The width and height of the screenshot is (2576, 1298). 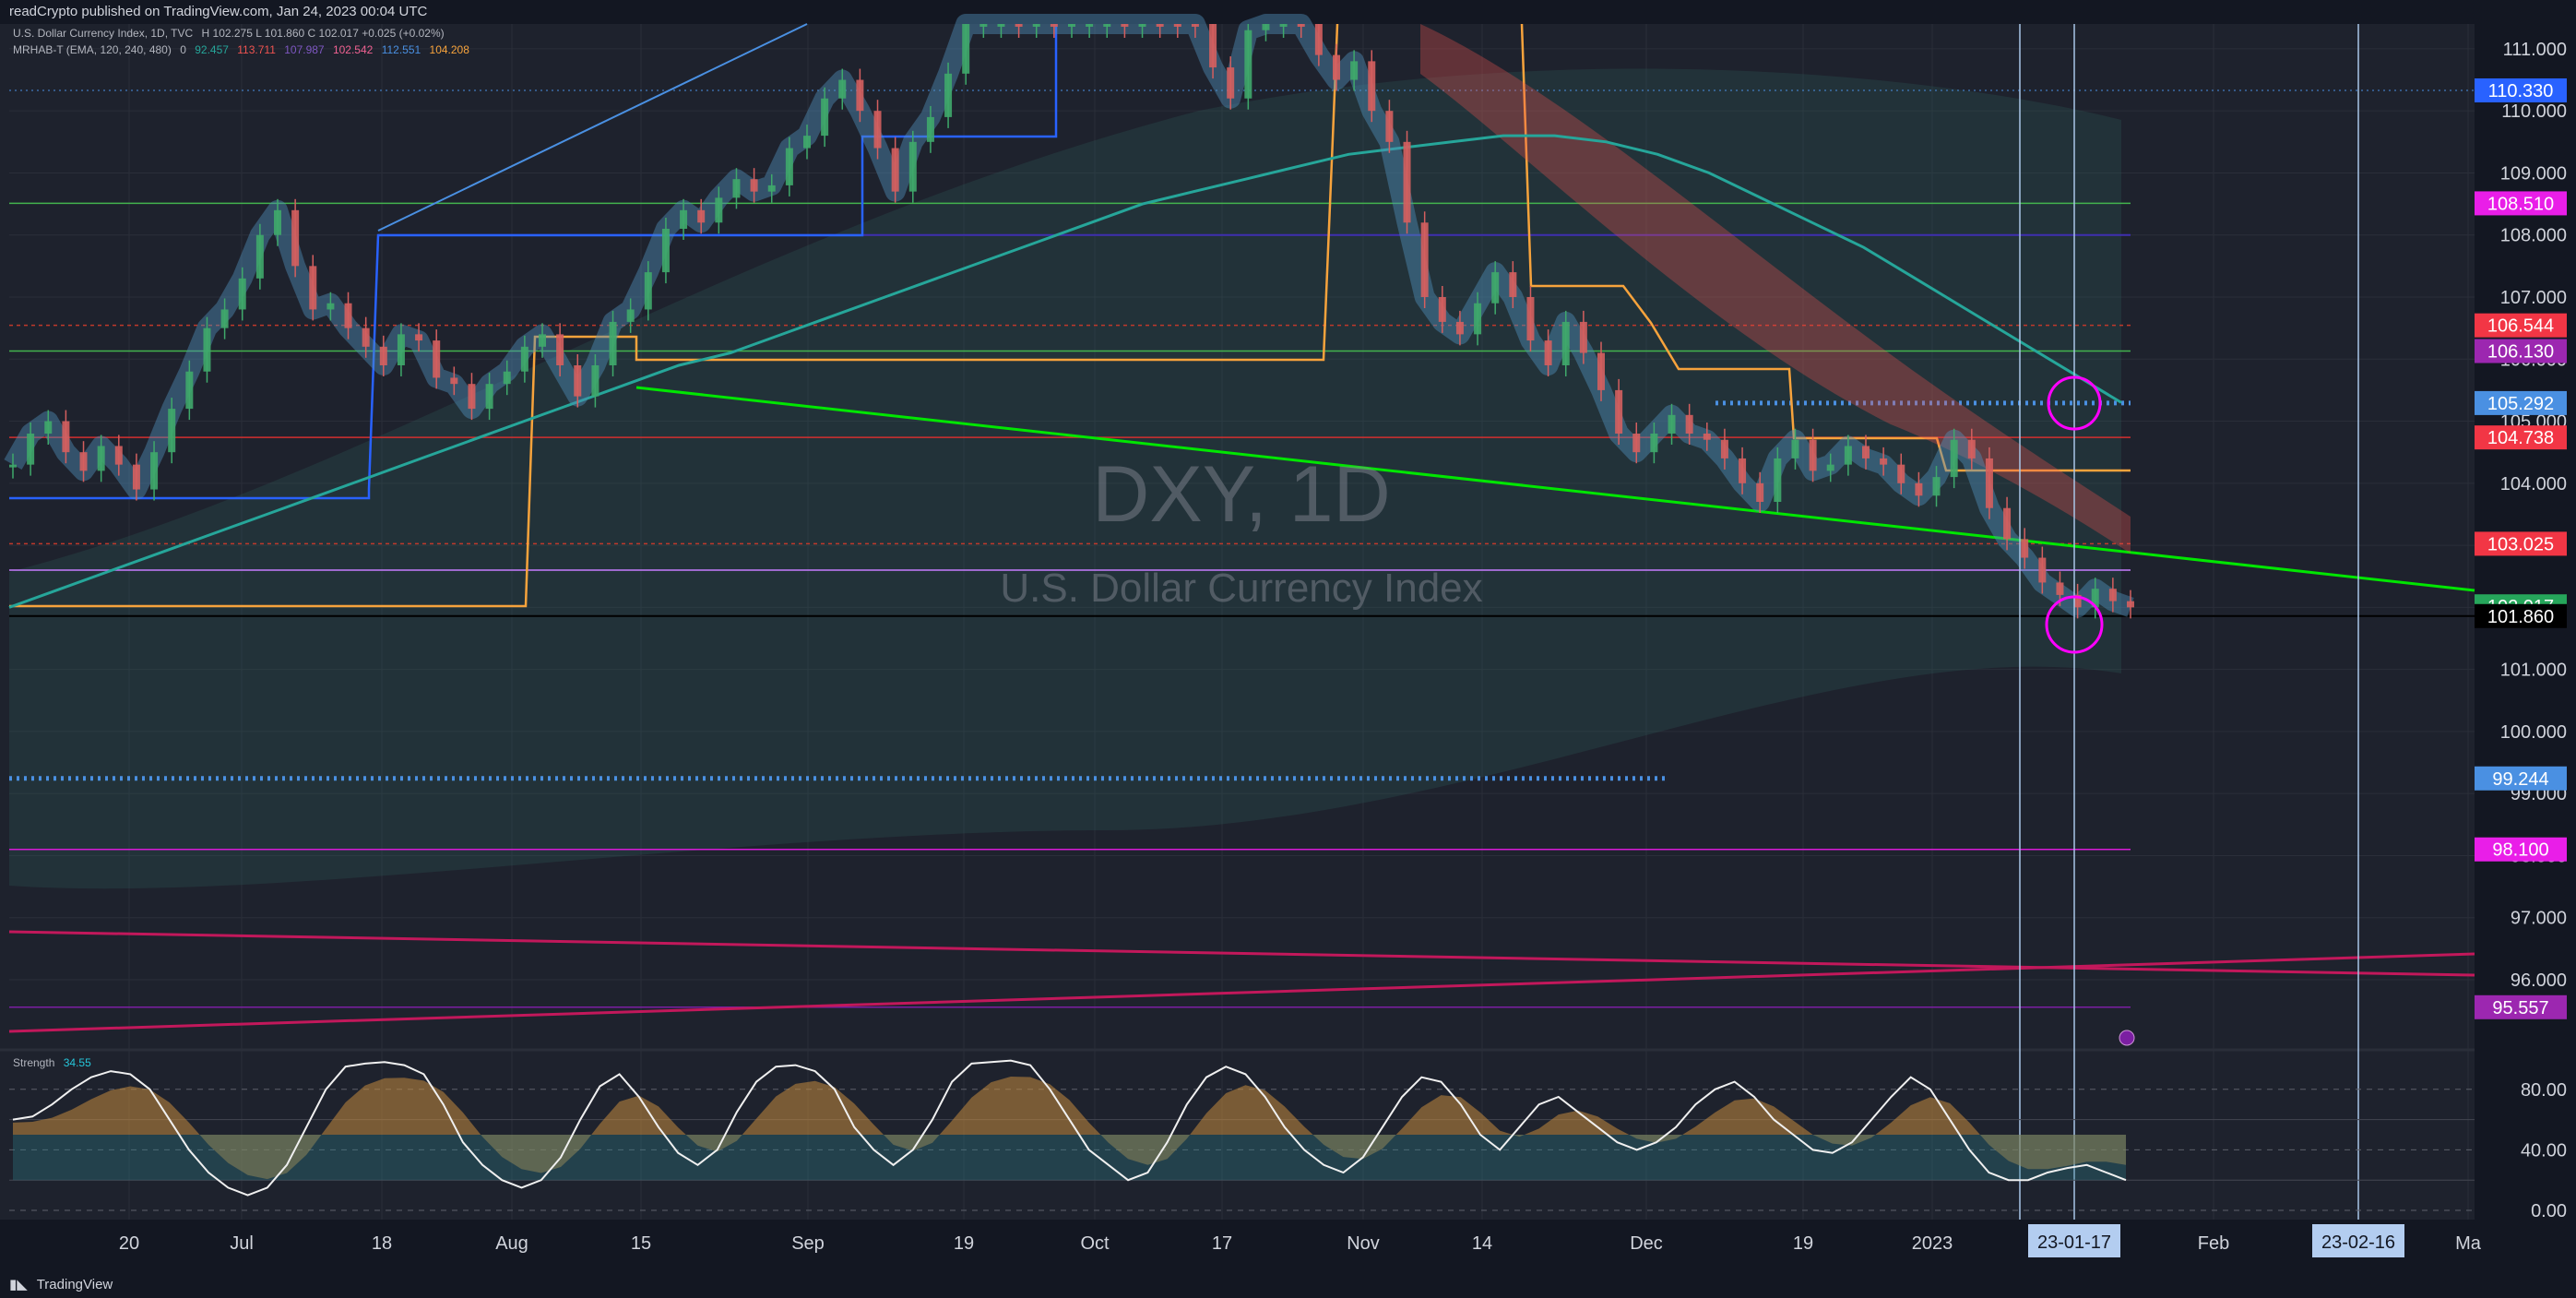 What do you see at coordinates (2533, 298) in the screenshot?
I see `y-tick-label: 107.000` at bounding box center [2533, 298].